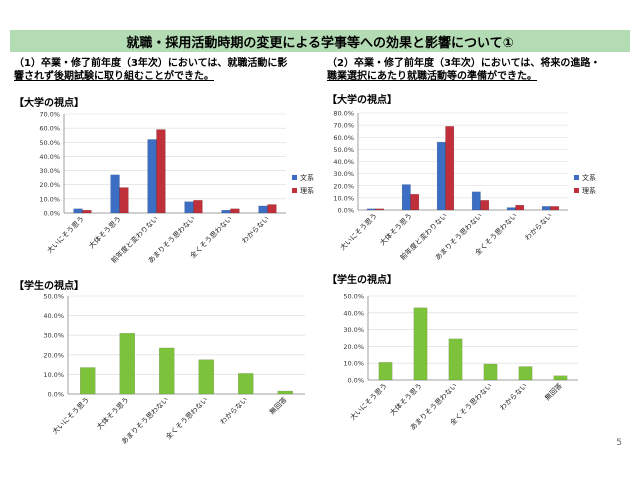 This screenshot has width=640, height=480. What do you see at coordinates (49, 185) in the screenshot?
I see `c1-y-tick-label: 20.0%` at bounding box center [49, 185].